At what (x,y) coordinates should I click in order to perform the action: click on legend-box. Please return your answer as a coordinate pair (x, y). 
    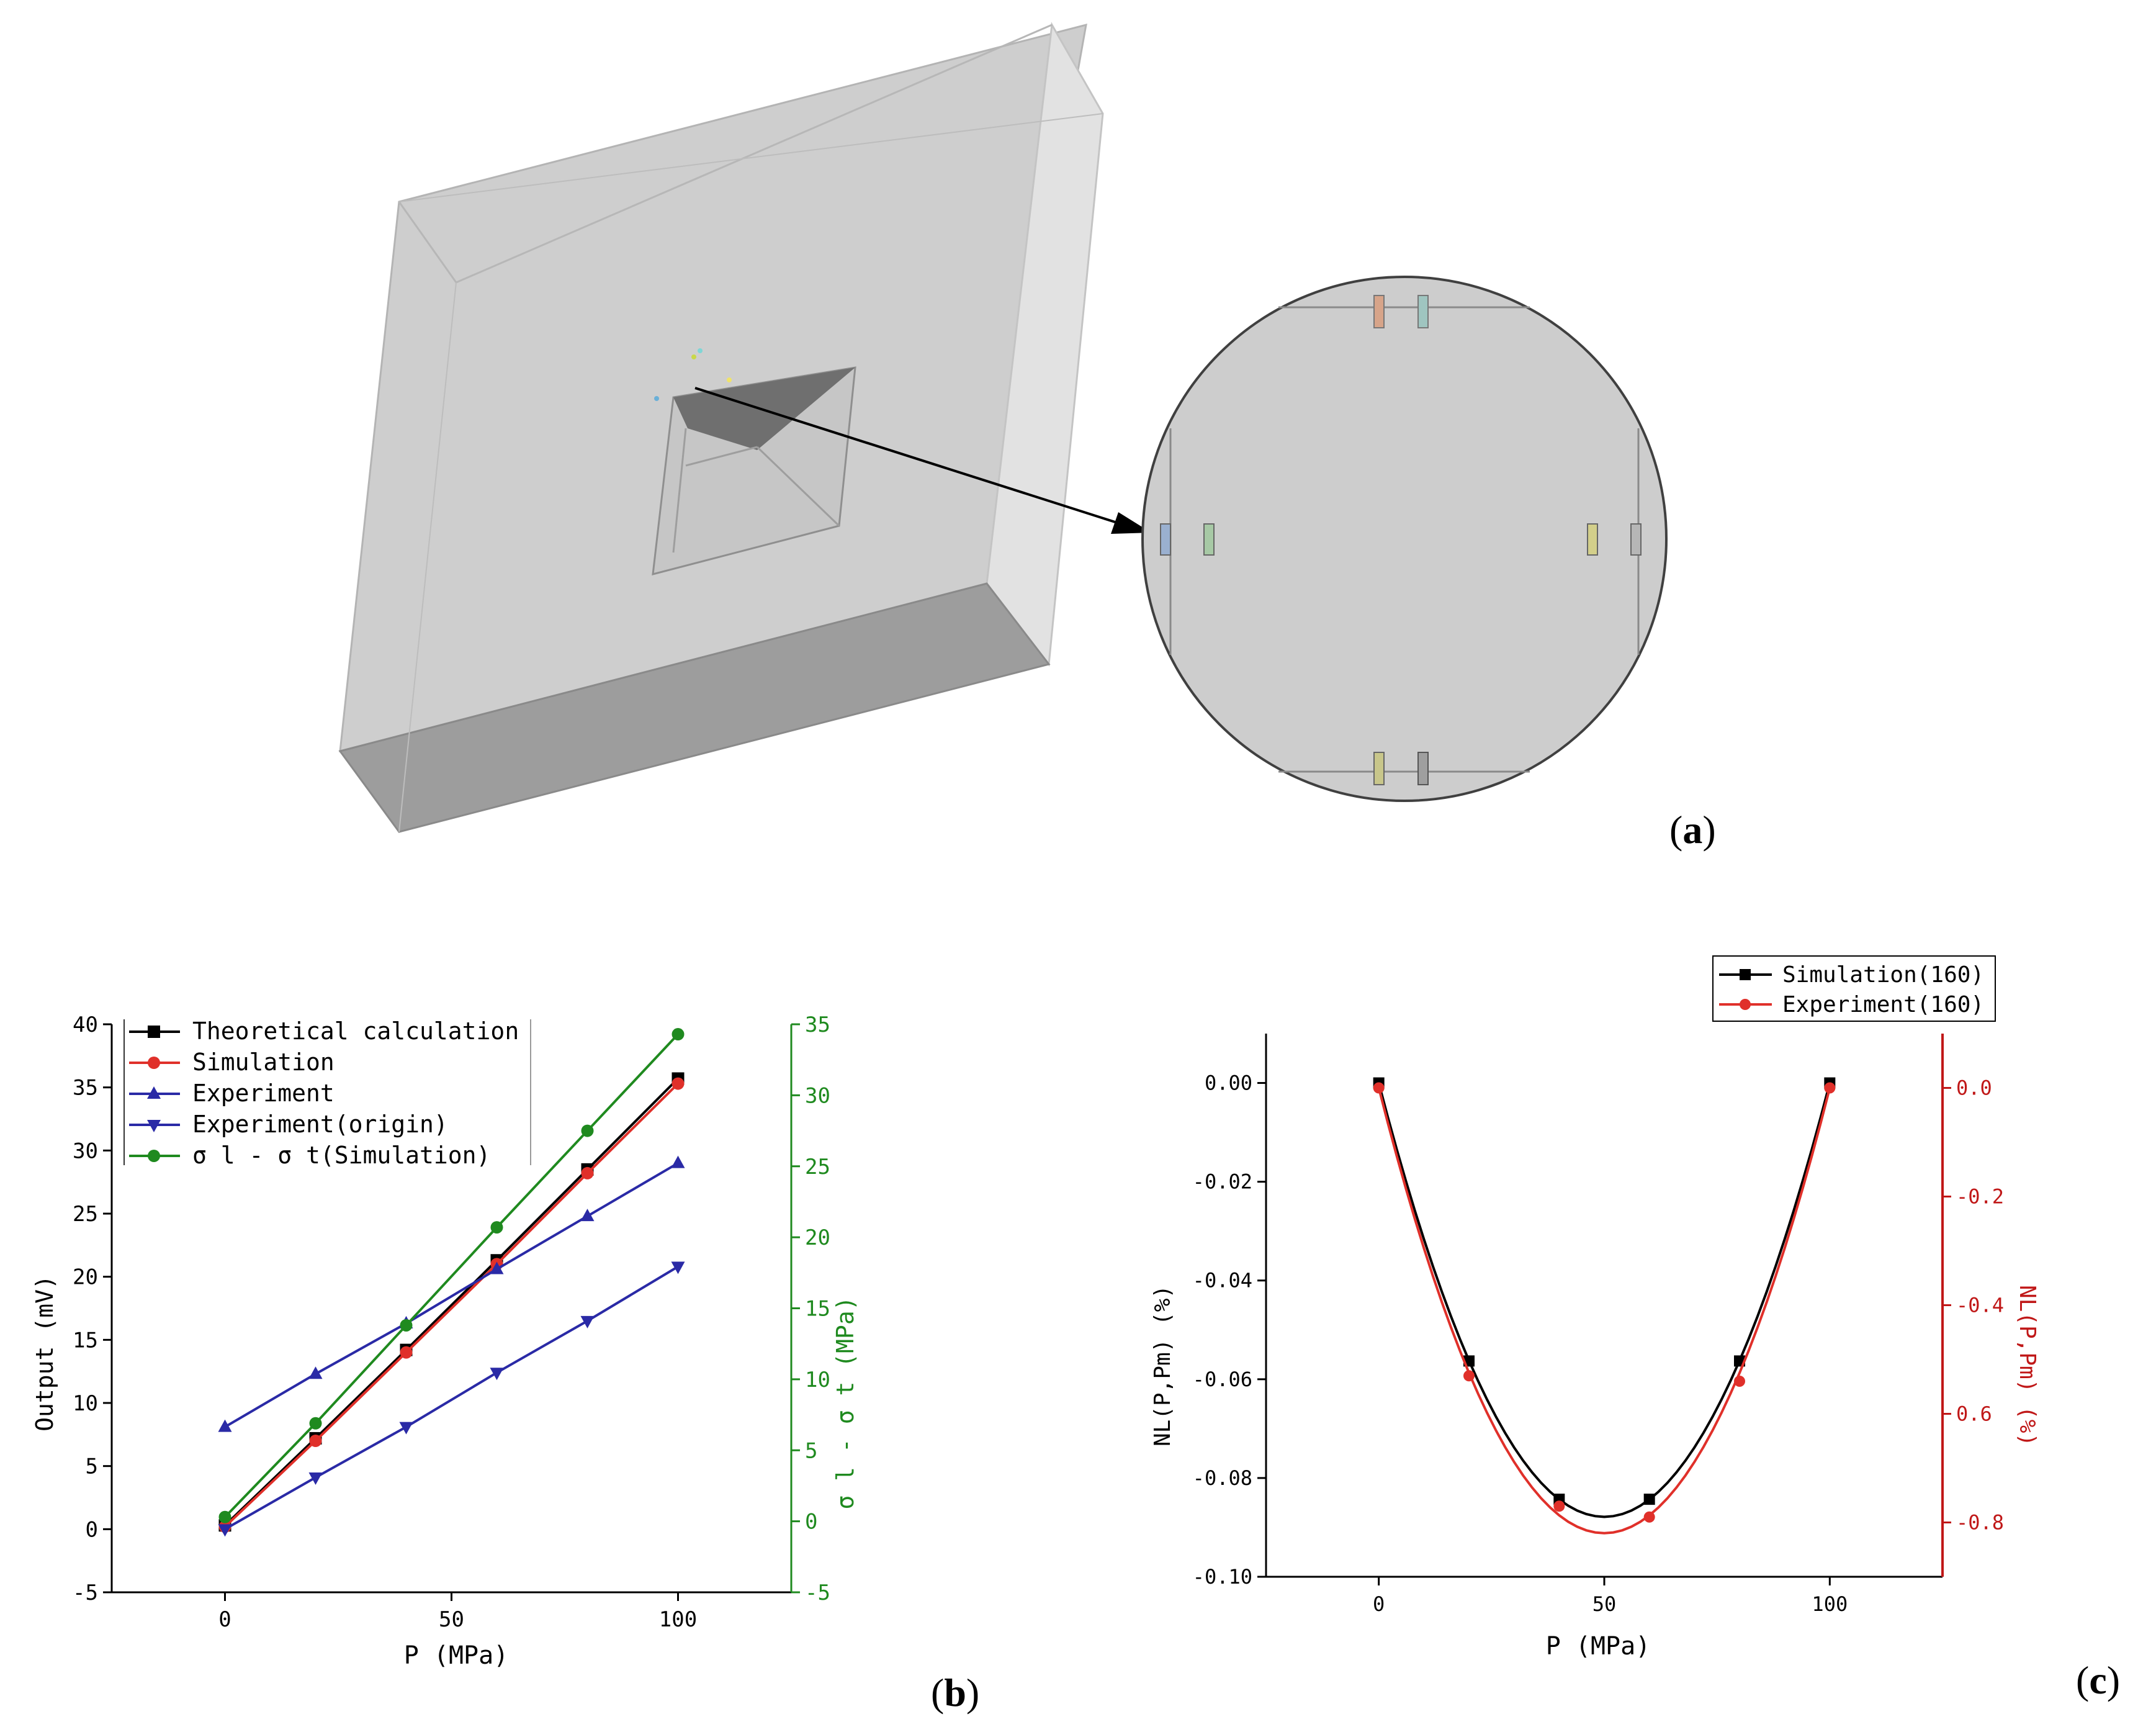
    Looking at the image, I should click on (1854, 988).